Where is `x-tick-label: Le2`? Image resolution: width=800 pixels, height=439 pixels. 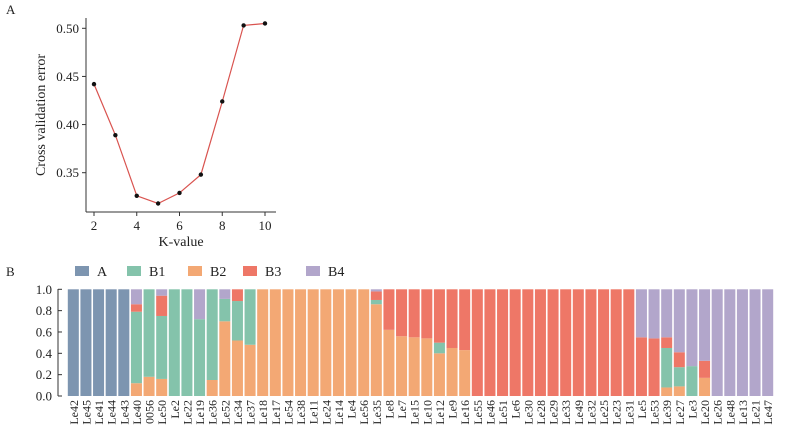 x-tick-label: Le2 is located at coordinates (175, 409).